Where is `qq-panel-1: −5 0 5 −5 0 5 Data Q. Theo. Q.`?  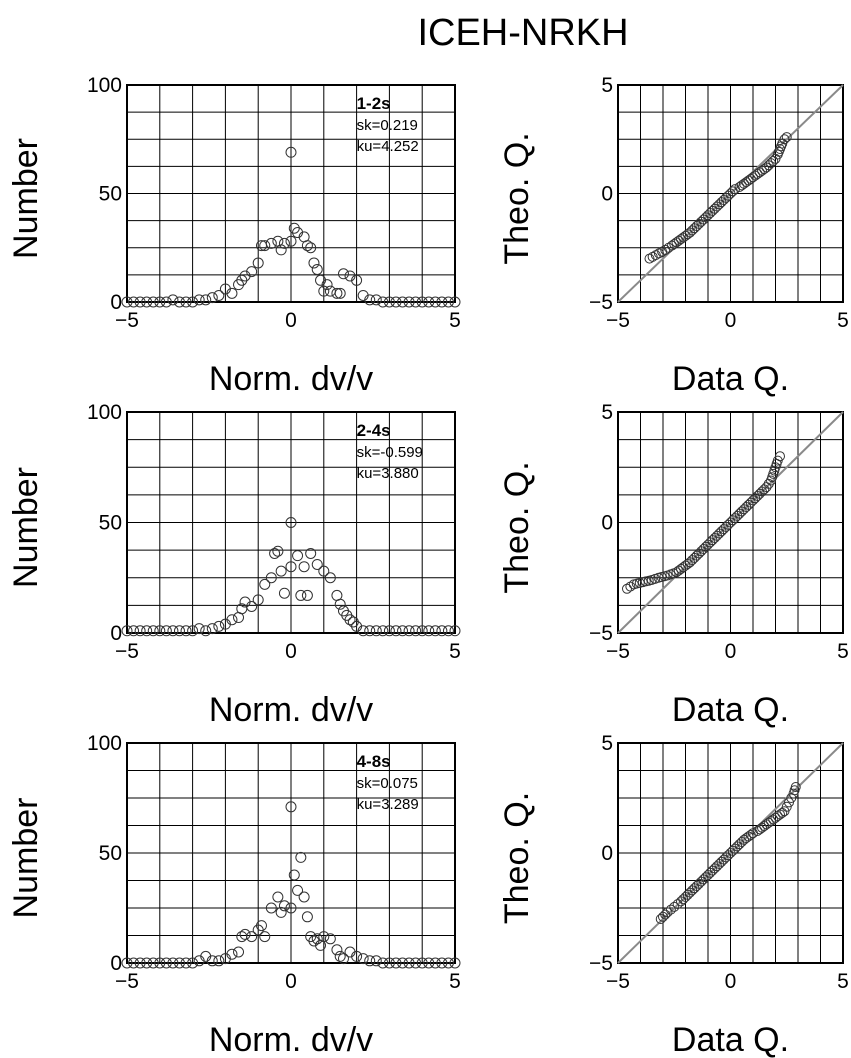 qq-panel-1: −5 0 5 −5 0 5 Data Q. Theo. Q. is located at coordinates (673, 236).